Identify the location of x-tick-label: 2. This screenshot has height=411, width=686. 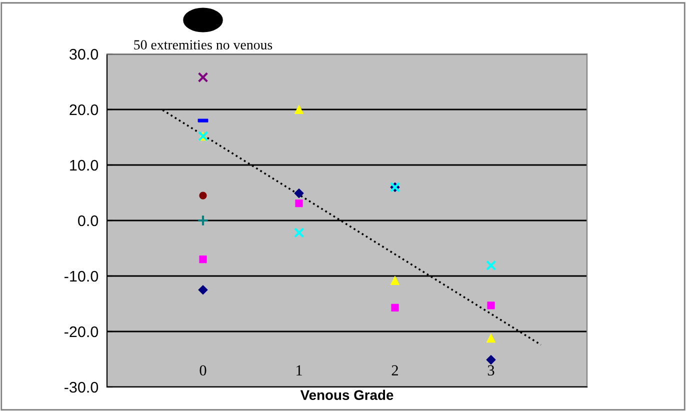
(395, 370).